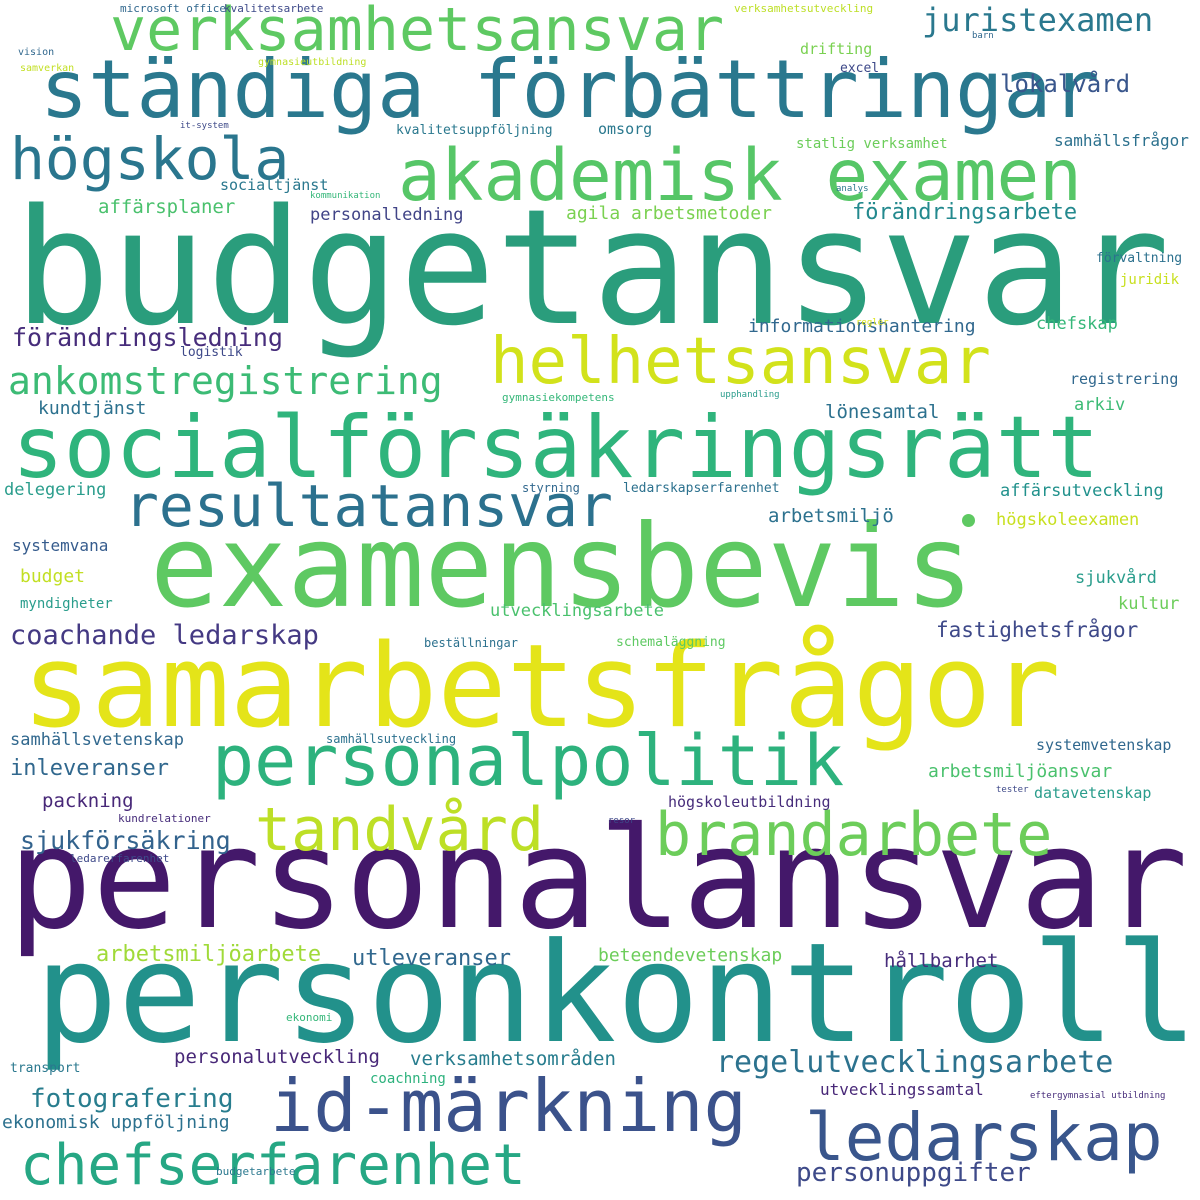  I want to click on word-lokalvard: lokalvård, so click(1065, 84).